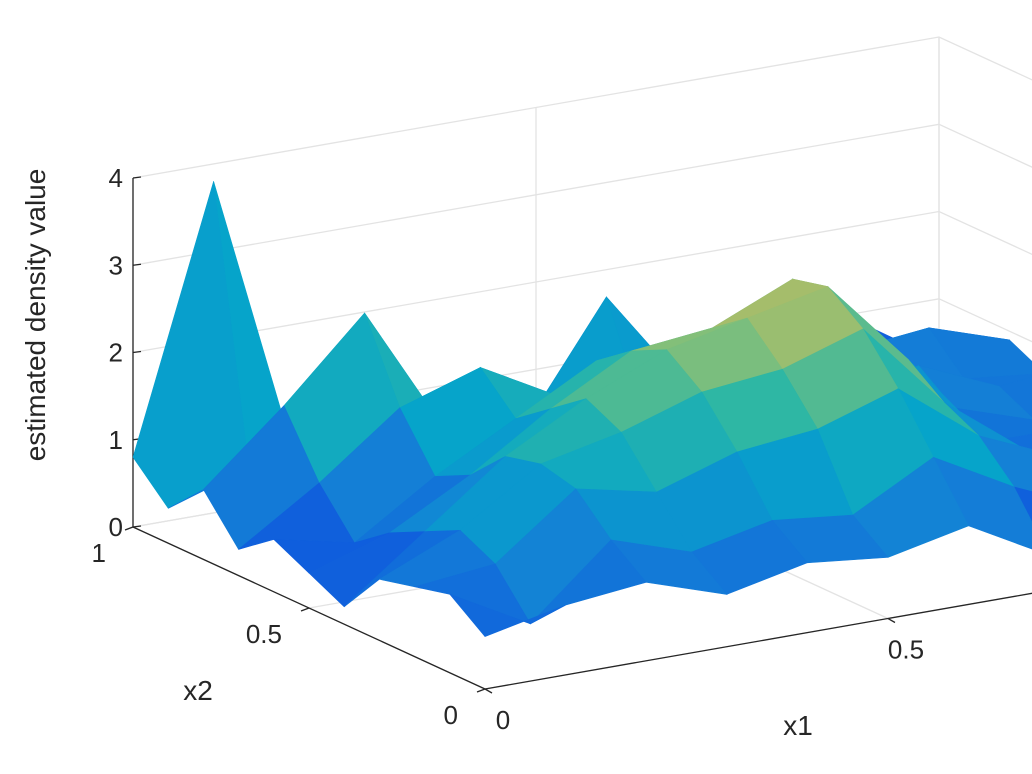 The height and width of the screenshot is (774, 1032). Describe the element at coordinates (116, 178) in the screenshot. I see `z-tick-label: 4` at that location.